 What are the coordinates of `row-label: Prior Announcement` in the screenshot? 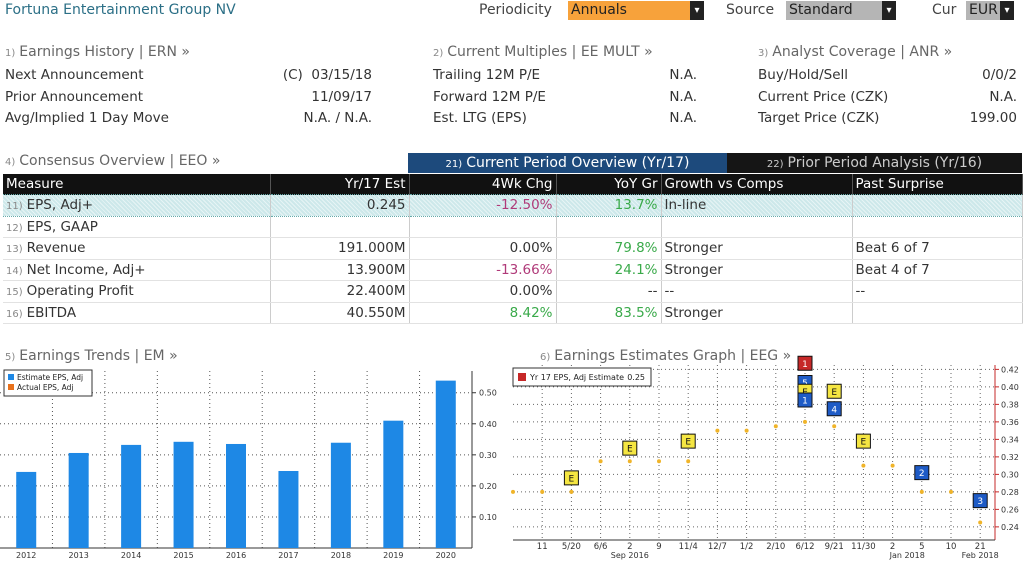 It's located at (74, 96).